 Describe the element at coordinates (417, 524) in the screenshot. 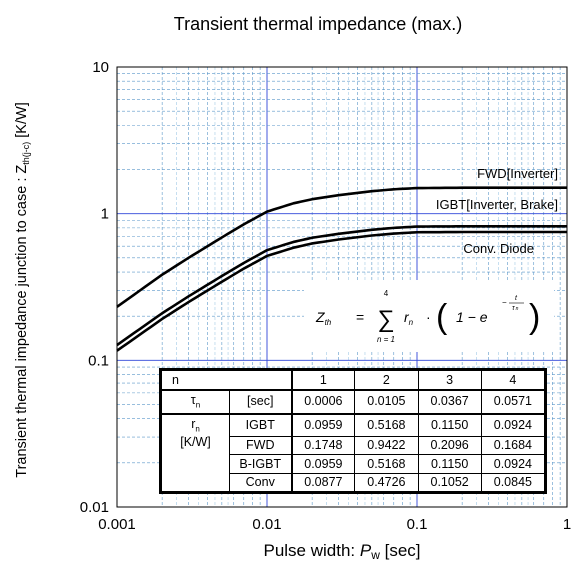

I see `x-tick-label: 0.1` at that location.